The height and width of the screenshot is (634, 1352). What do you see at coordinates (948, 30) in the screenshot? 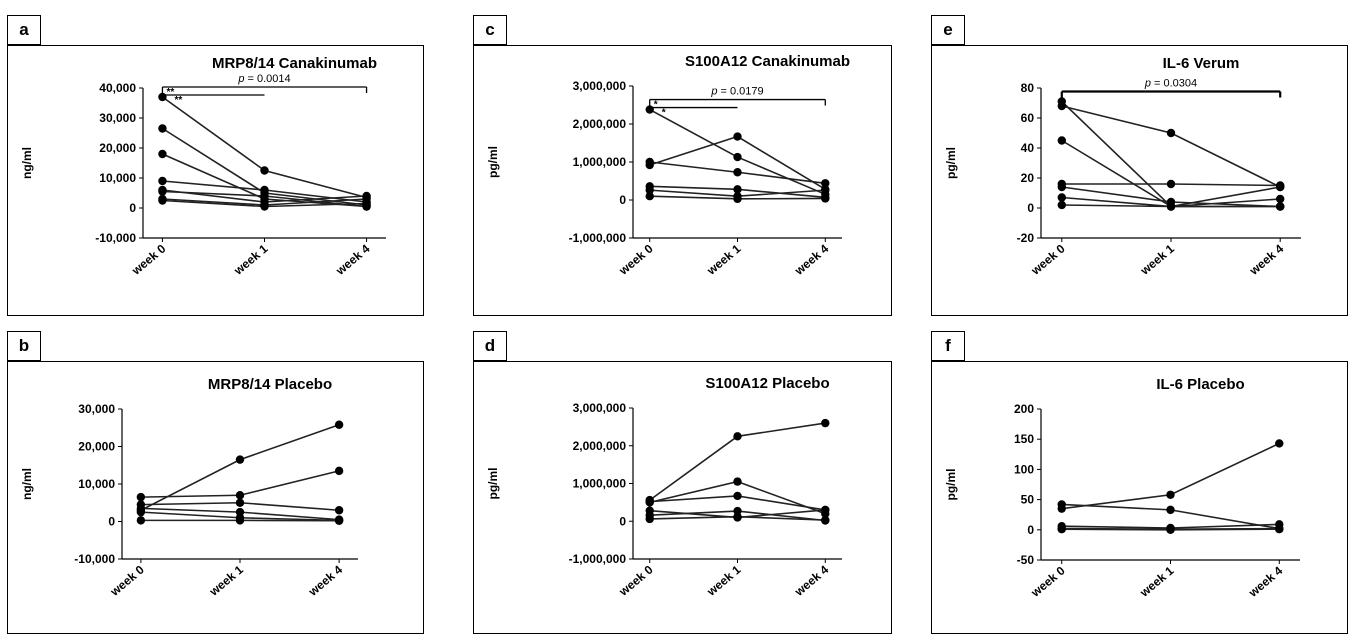
I see `panel-letter: e` at bounding box center [948, 30].